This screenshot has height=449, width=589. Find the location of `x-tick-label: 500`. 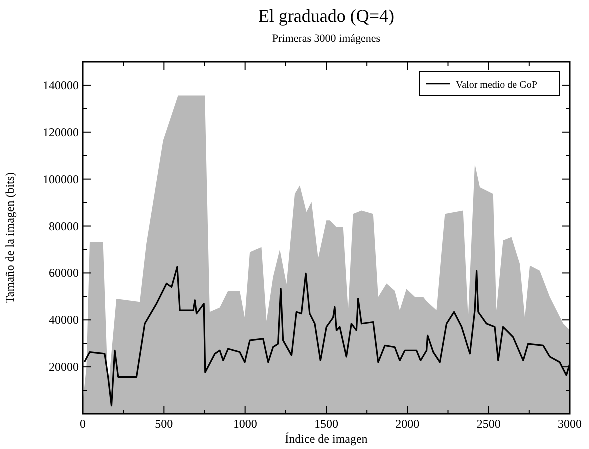

x-tick-label: 500 is located at coordinates (164, 424).